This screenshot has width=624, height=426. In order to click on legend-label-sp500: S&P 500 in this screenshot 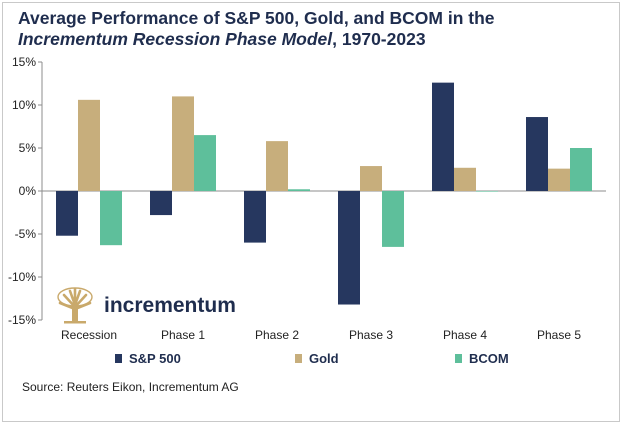, I will do `click(155, 358)`.